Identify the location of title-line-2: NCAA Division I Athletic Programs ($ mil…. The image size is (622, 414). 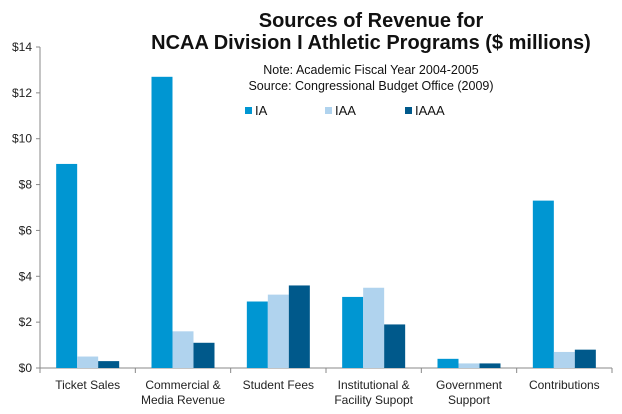
(371, 43).